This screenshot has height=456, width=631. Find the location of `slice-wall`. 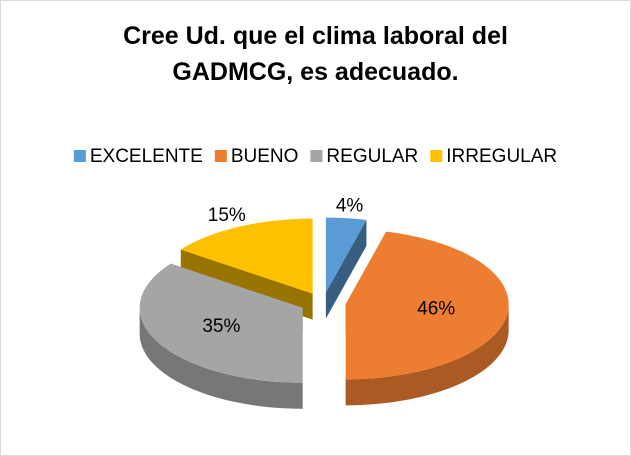

slice-wall is located at coordinates (346, 269).